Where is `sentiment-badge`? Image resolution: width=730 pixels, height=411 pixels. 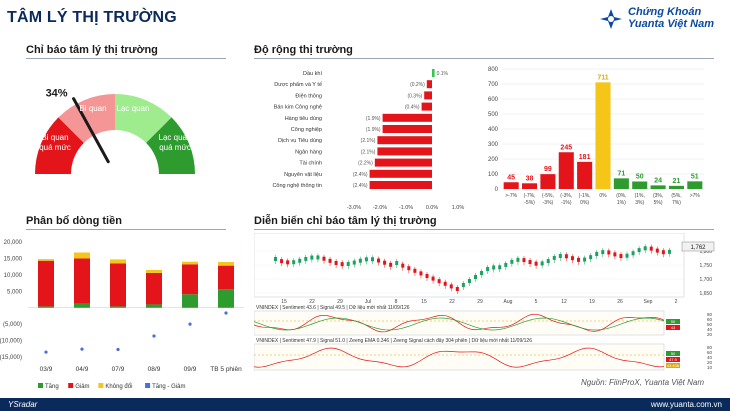 sentiment-badge is located at coordinates (673, 327).